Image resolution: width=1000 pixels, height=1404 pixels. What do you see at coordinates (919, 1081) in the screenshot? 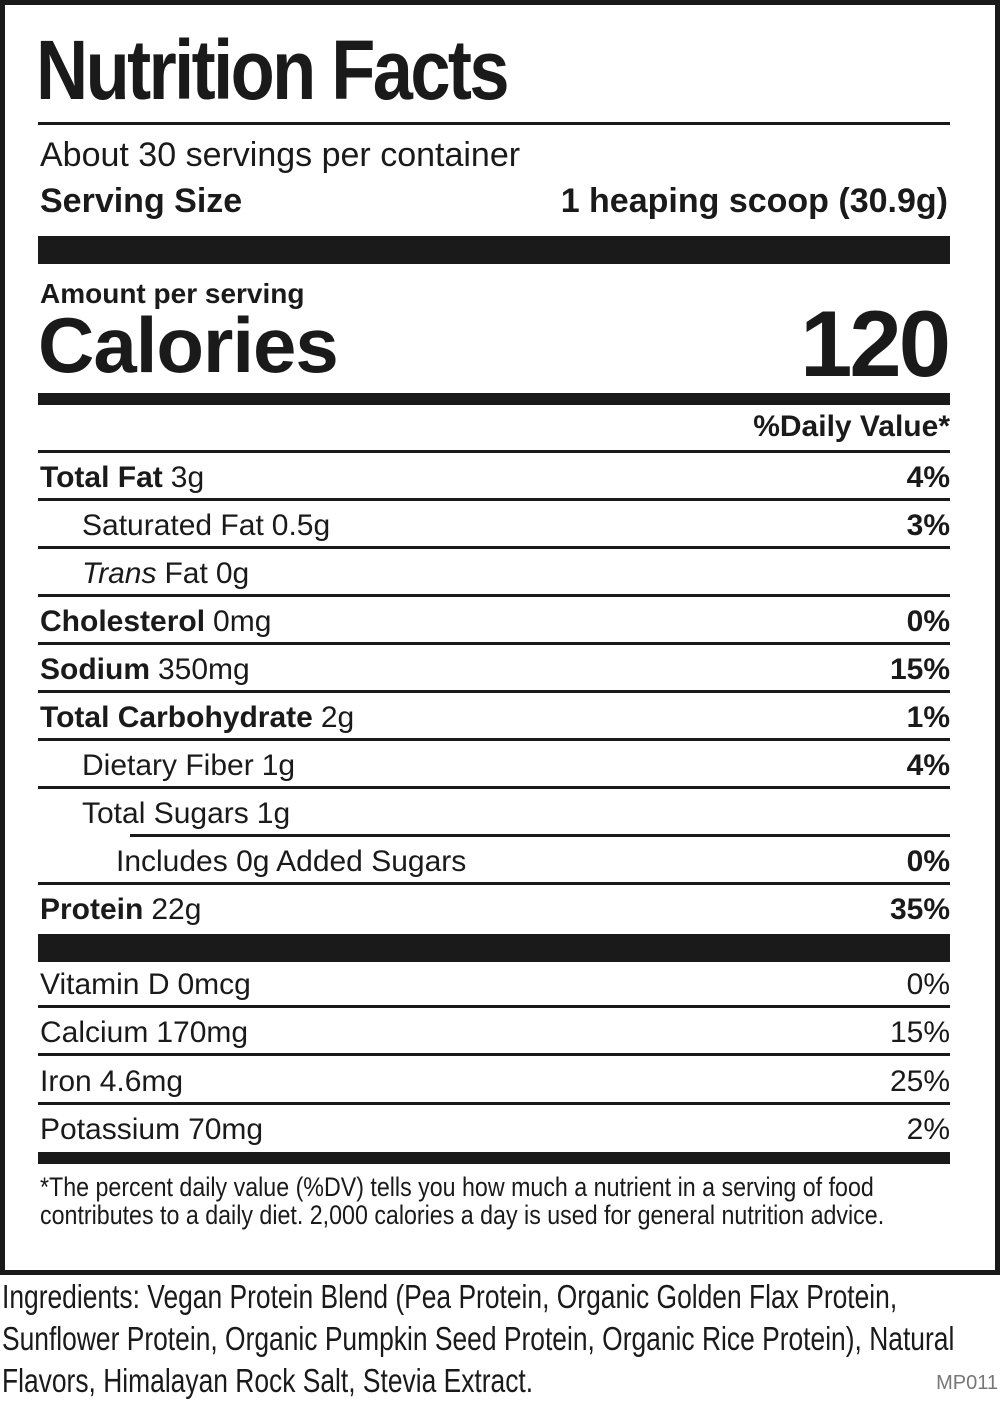
I see `vitamin-dv: 25%` at bounding box center [919, 1081].